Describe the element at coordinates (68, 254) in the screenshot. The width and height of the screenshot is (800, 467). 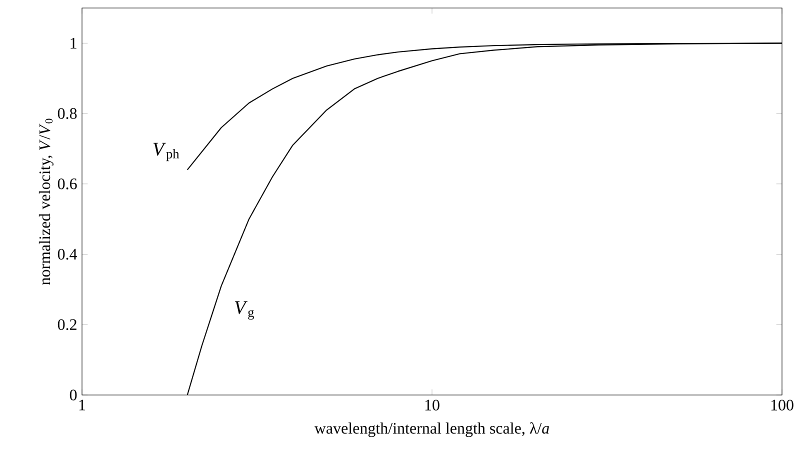
I see `y-tick-label: 0.4` at that location.